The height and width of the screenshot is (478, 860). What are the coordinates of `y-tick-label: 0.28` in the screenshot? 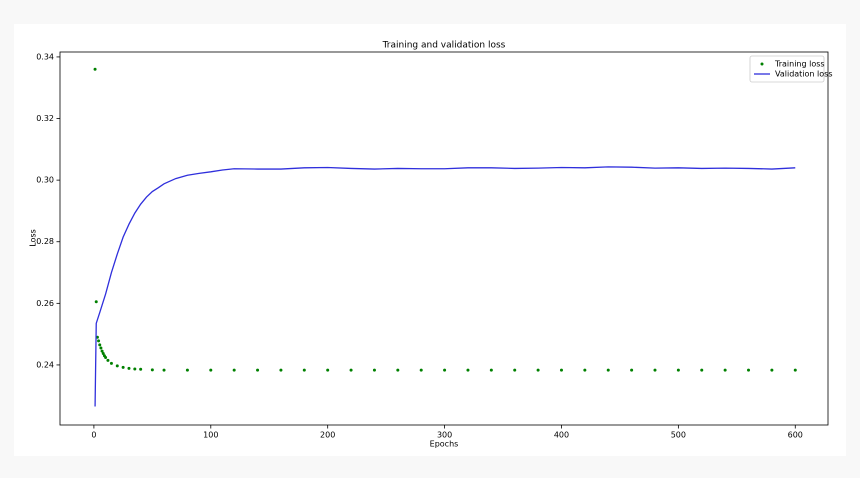 It's located at (45, 241).